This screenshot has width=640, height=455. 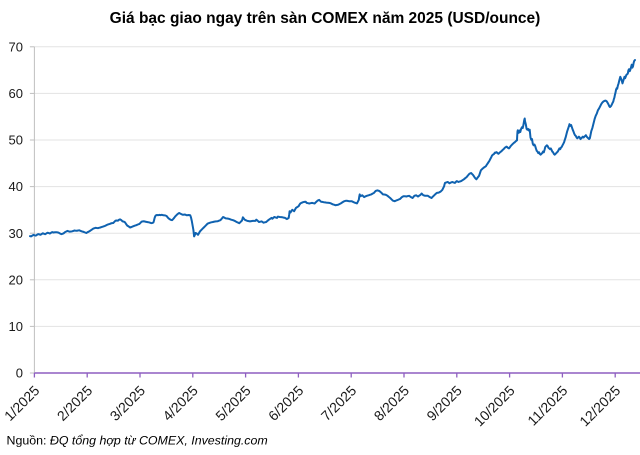 What do you see at coordinates (16, 233) in the screenshot?
I see `svg-text: 30` at bounding box center [16, 233].